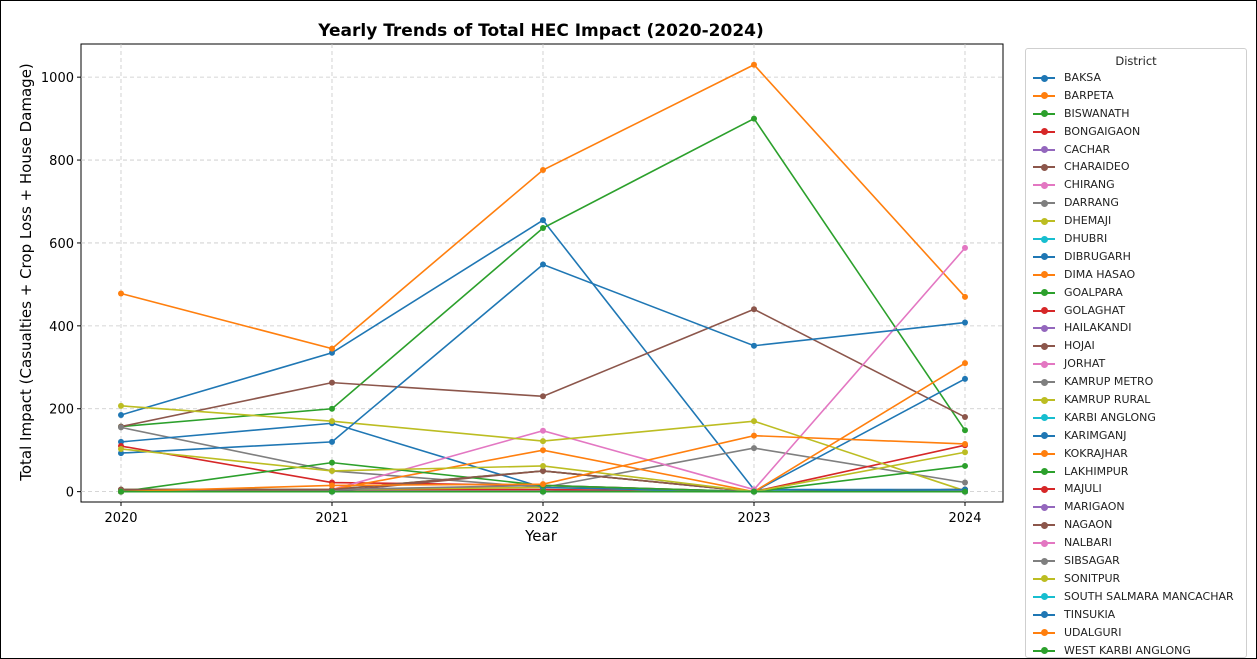  I want to click on legend-item: GOLAGHAT, so click(1136, 311).